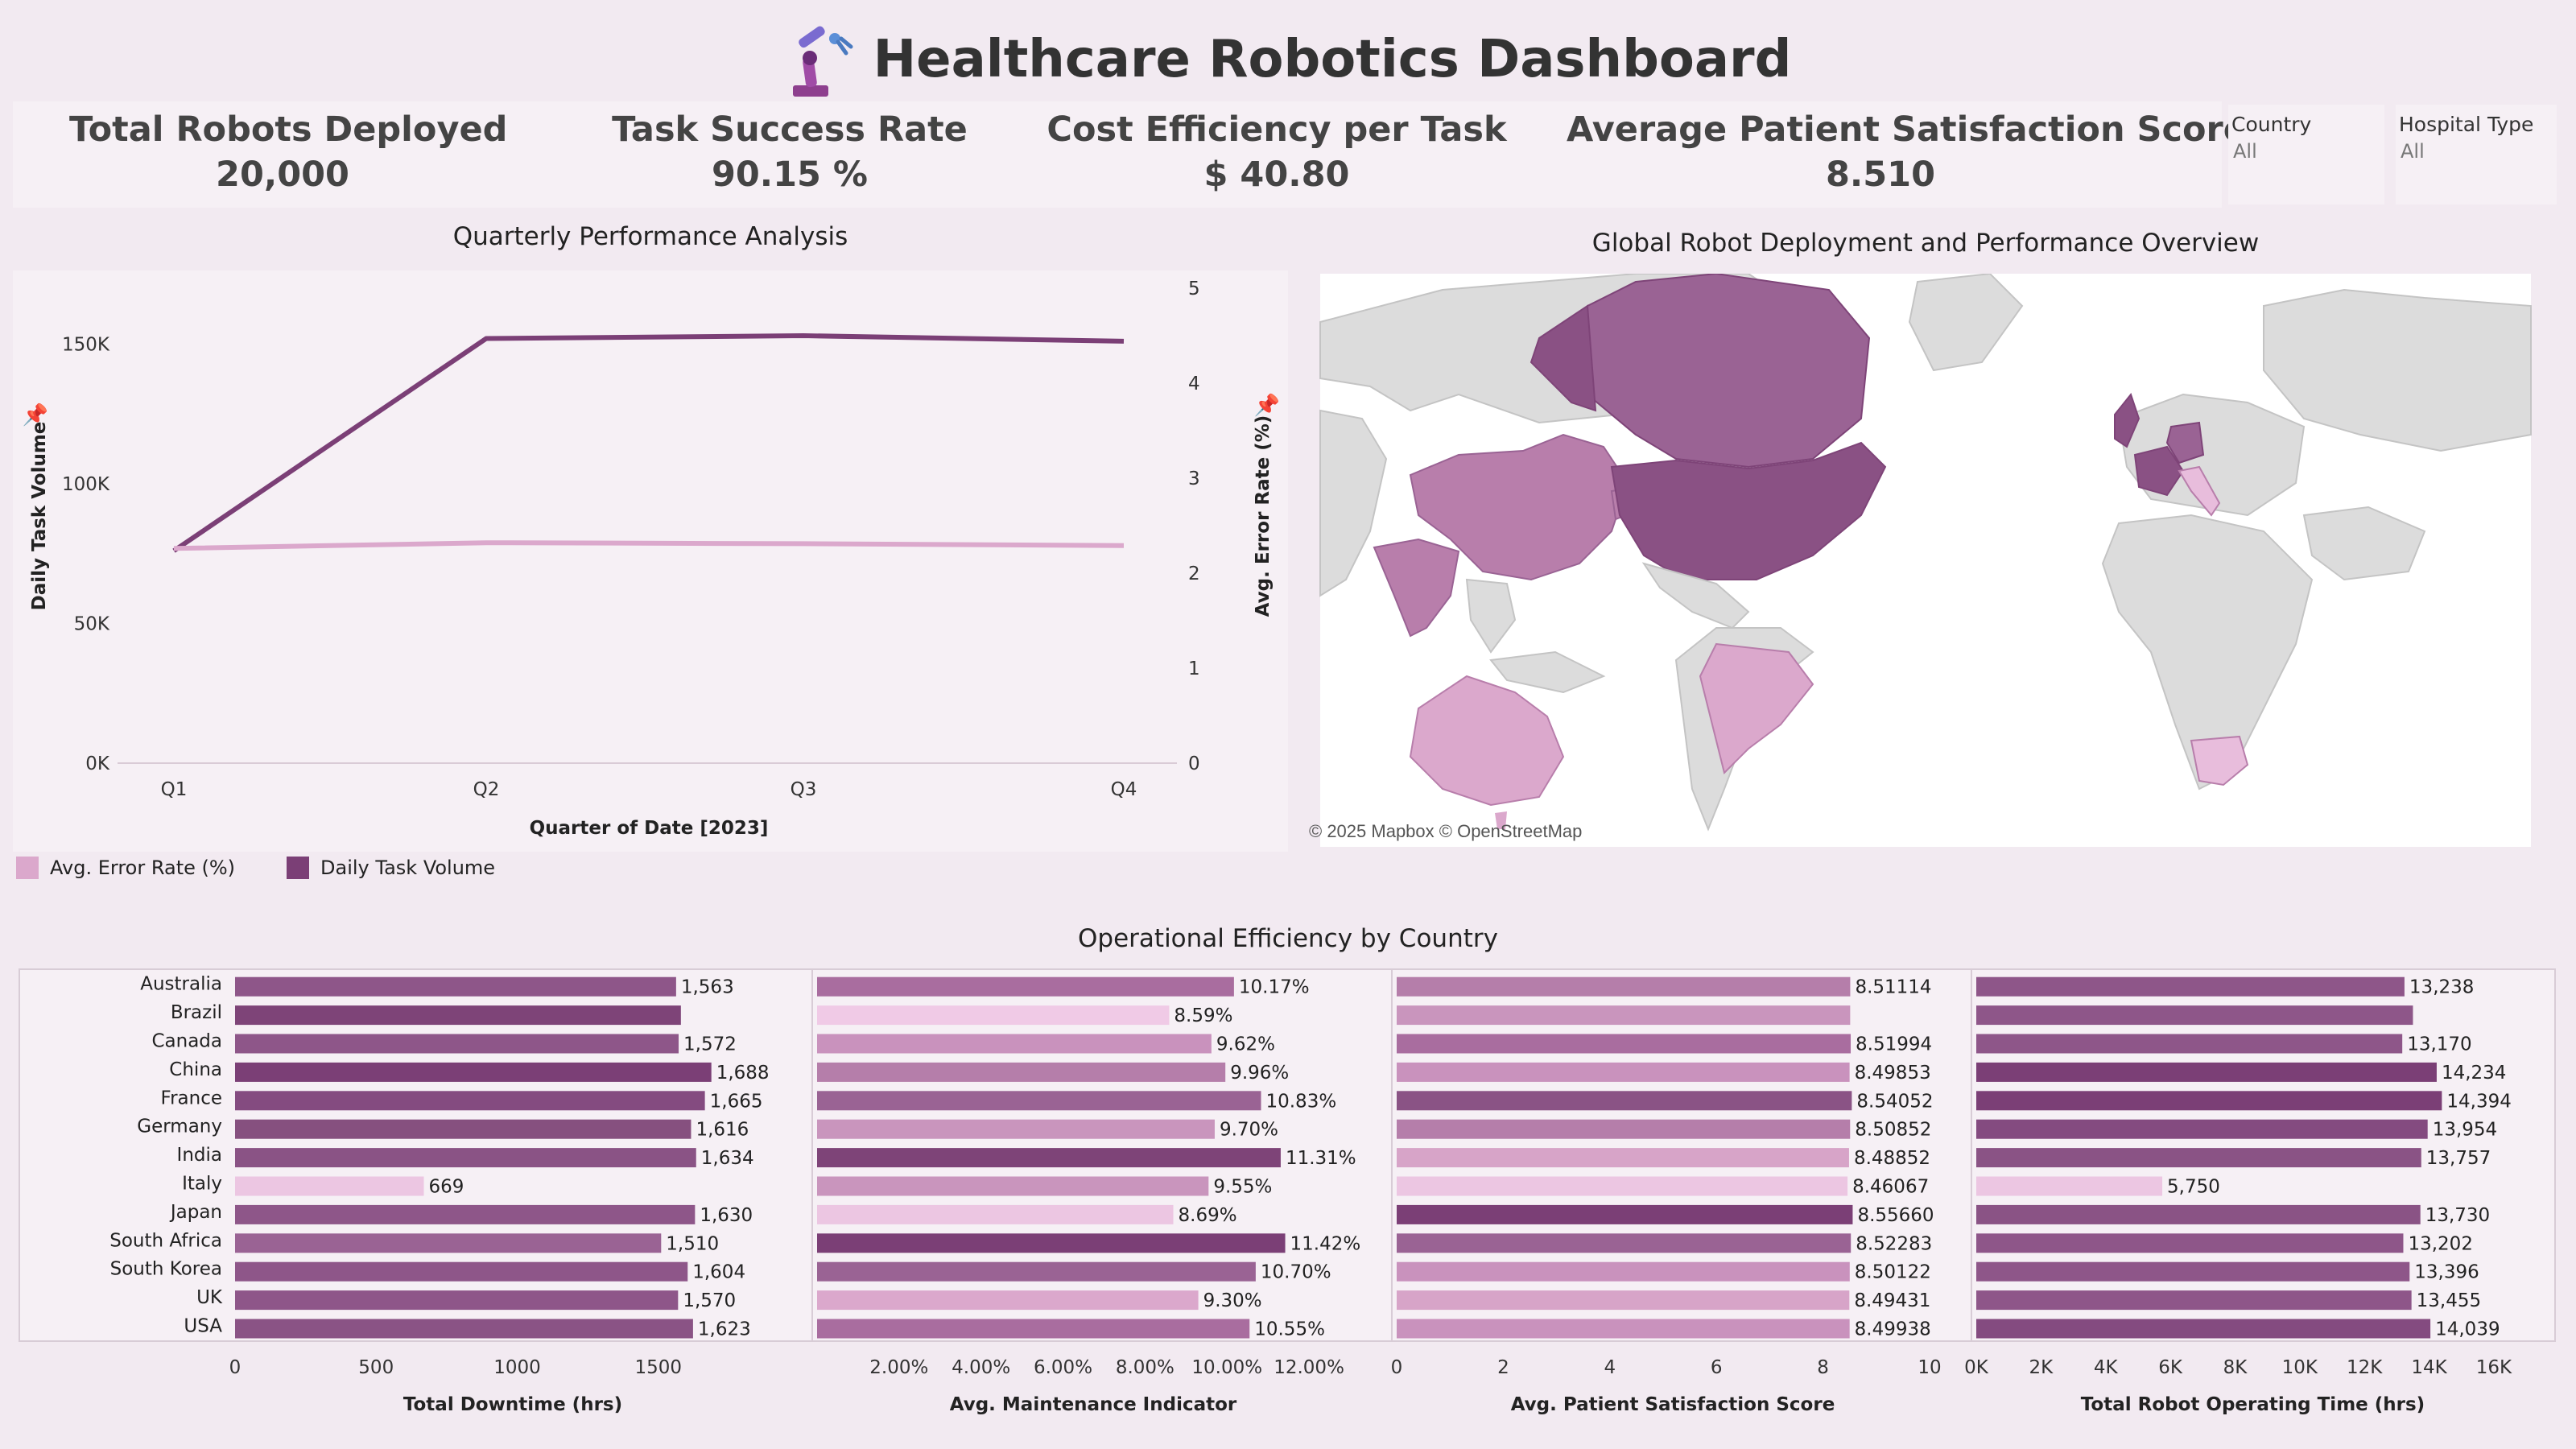  What do you see at coordinates (2441, 987) in the screenshot?
I see `bar-value-label: 13,238` at bounding box center [2441, 987].